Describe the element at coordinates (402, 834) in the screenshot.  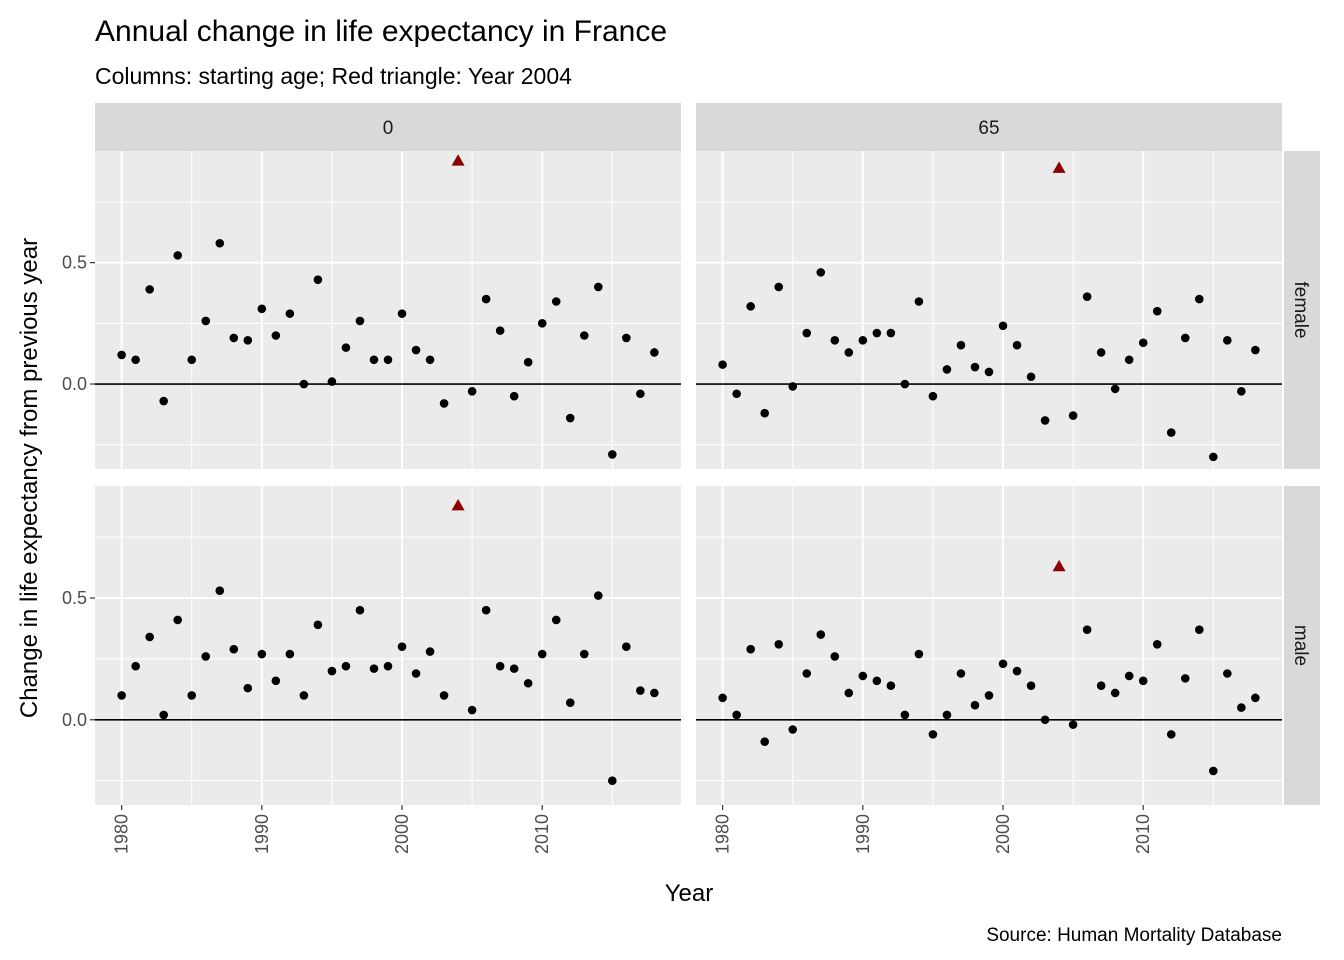
I see `x-tick-label: 2000` at that location.